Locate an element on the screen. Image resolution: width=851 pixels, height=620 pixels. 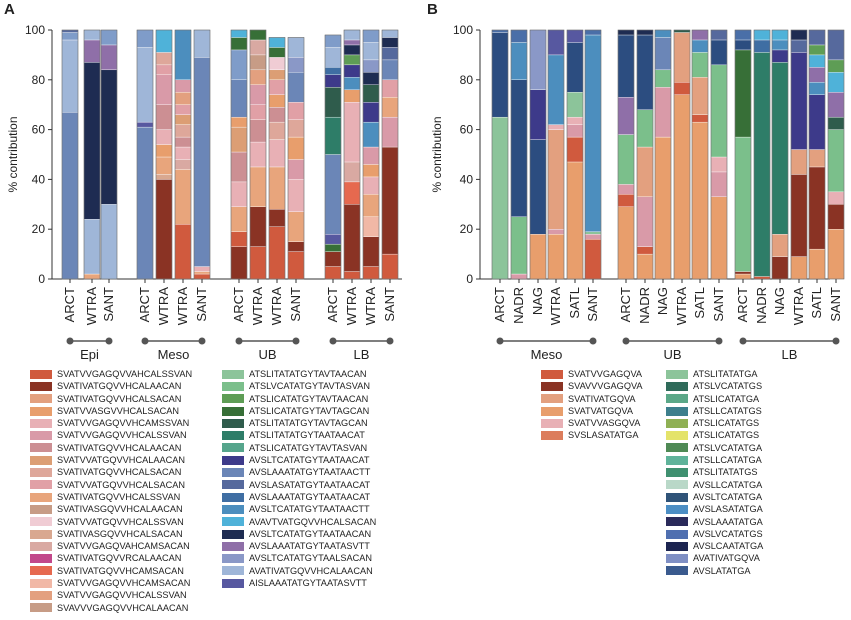
legend-b-right-item: AVSLVCATATGS is located at coordinates (714, 534).